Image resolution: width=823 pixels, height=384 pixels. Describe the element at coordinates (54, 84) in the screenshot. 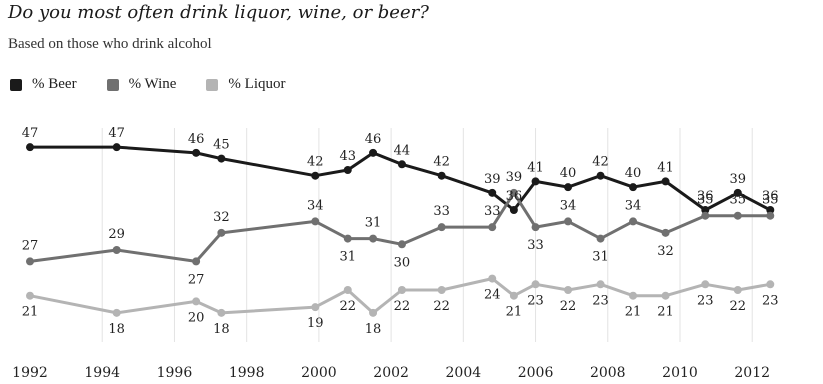

I see `legend-label-beer: % Beer` at that location.